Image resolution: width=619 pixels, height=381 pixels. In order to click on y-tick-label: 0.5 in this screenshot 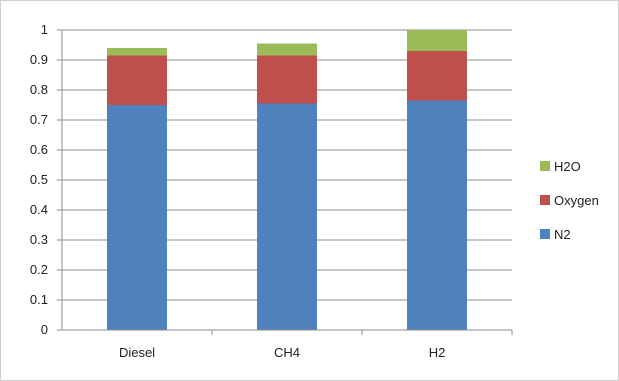, I will do `click(39, 179)`.